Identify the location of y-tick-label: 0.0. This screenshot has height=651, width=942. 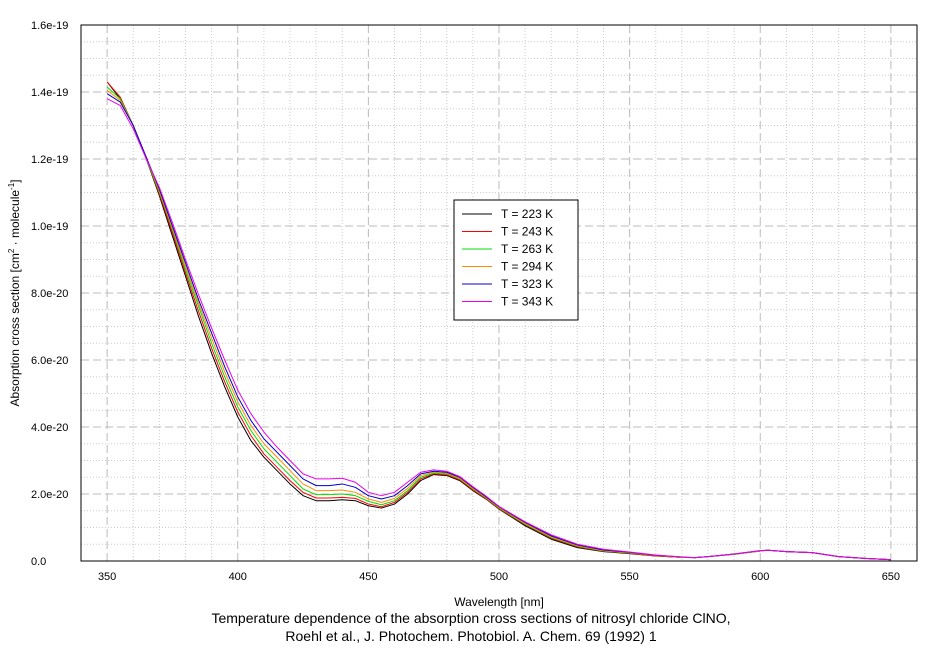
(38, 562).